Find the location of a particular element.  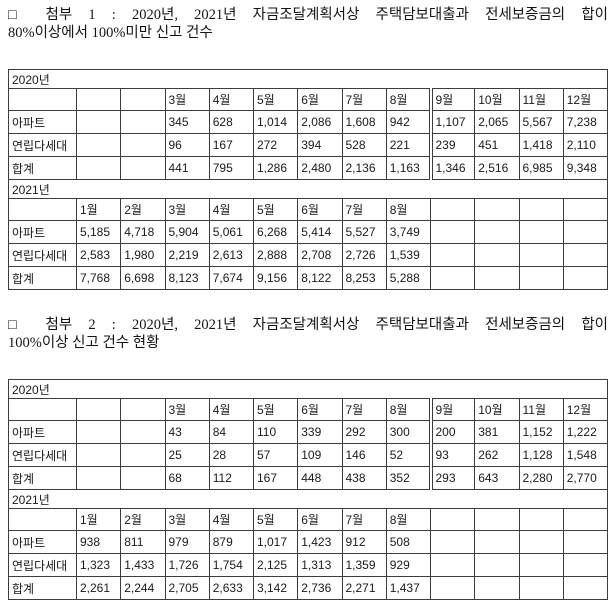

value-cell: 109 is located at coordinates (320, 455).